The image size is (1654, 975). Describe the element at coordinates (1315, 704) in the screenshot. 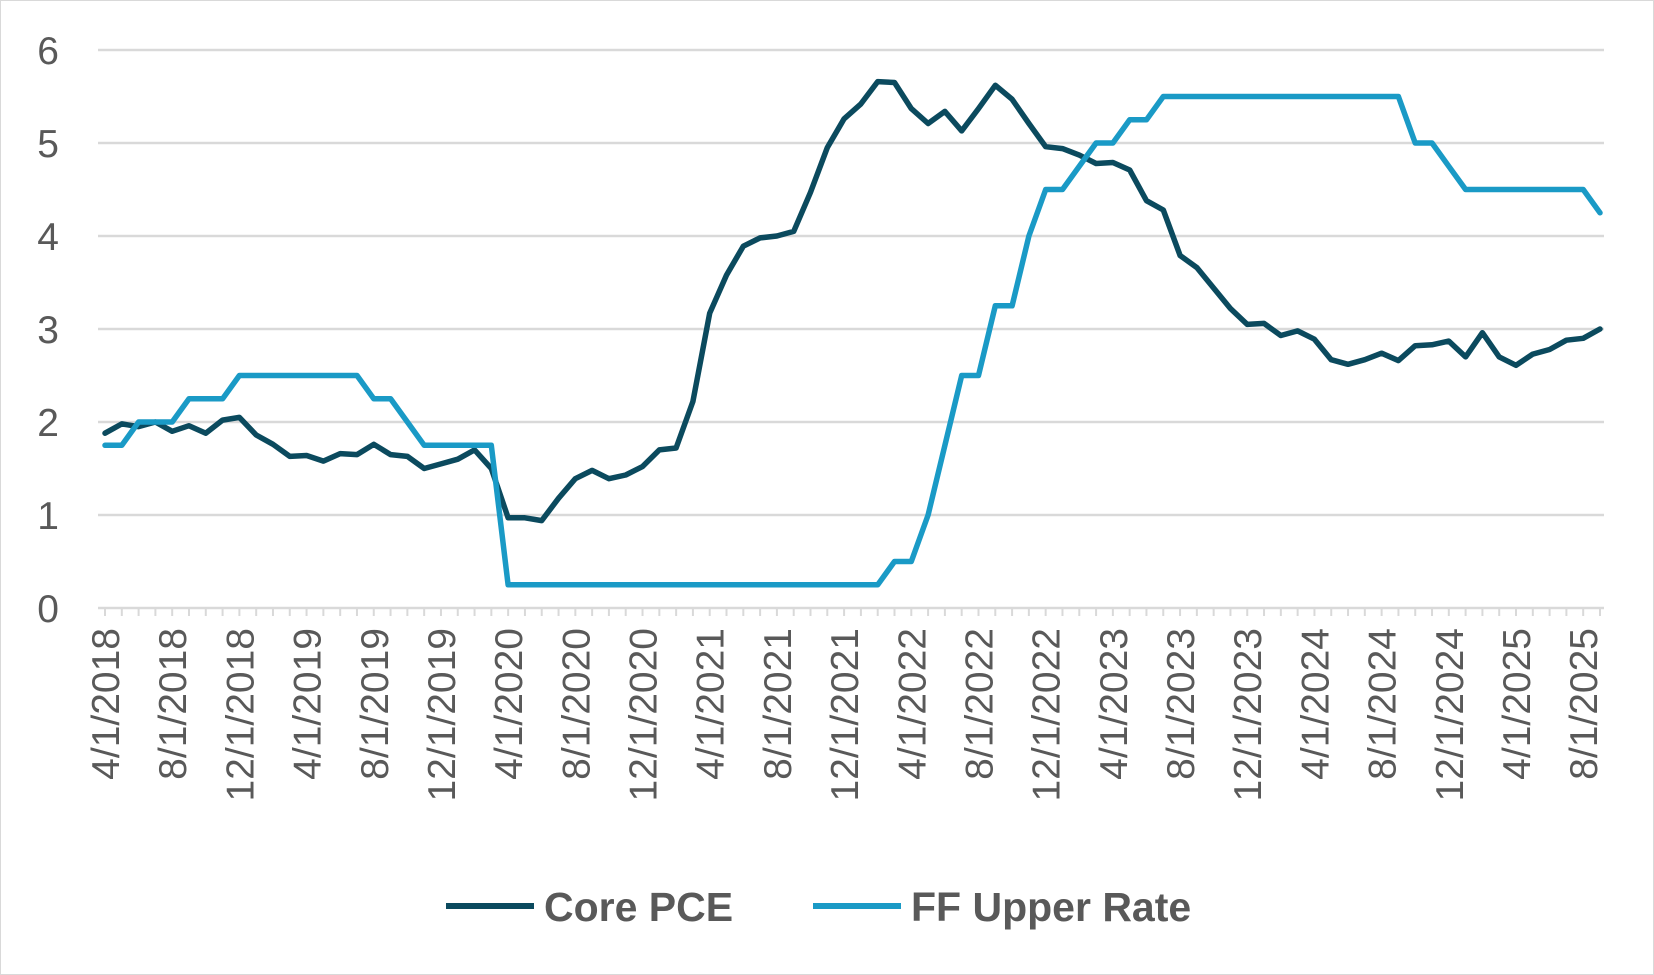

I see `x-tick-label: 4/1/2024` at that location.